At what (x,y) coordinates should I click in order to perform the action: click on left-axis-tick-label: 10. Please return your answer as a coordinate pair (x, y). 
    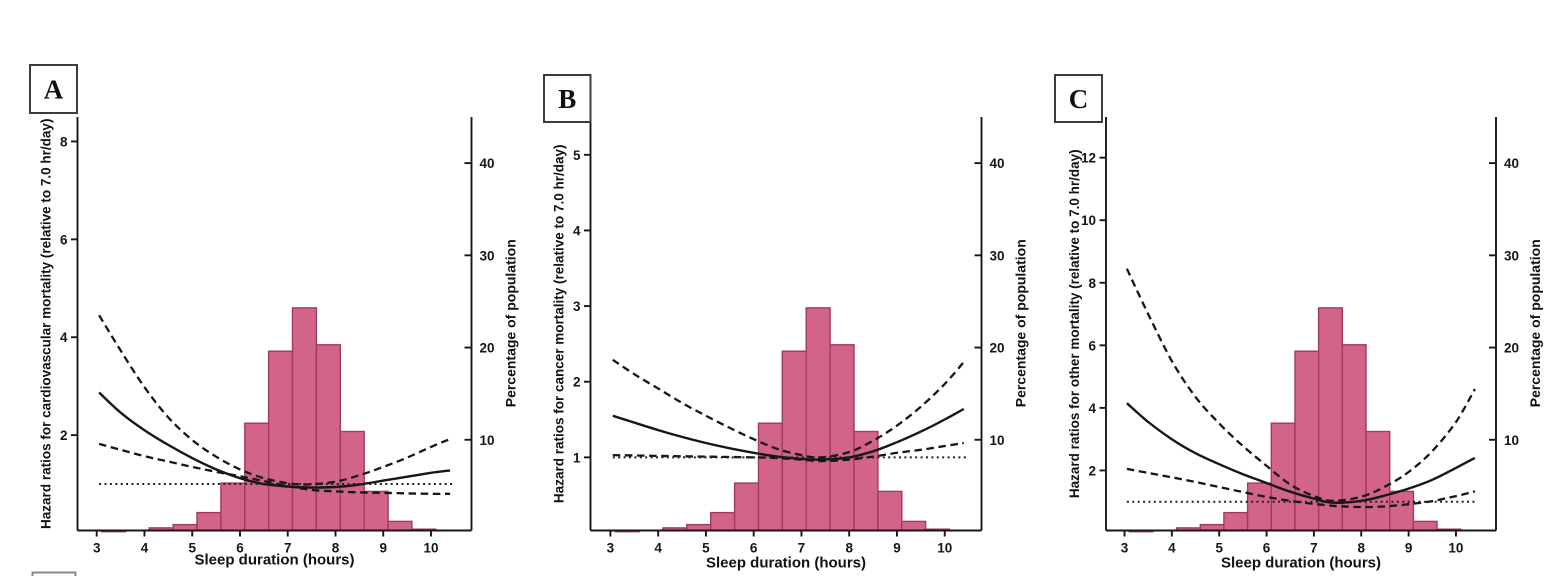
    Looking at the image, I should click on (1088, 220).